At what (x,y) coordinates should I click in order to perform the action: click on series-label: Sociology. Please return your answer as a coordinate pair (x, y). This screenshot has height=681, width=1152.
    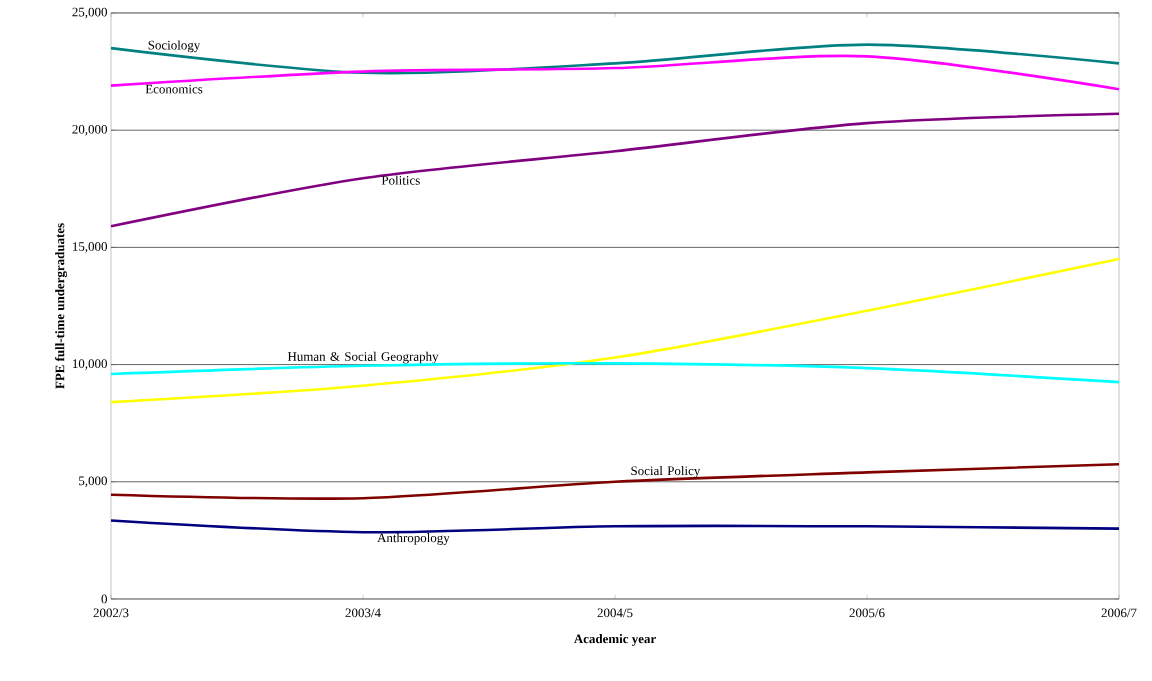
    Looking at the image, I should click on (174, 46).